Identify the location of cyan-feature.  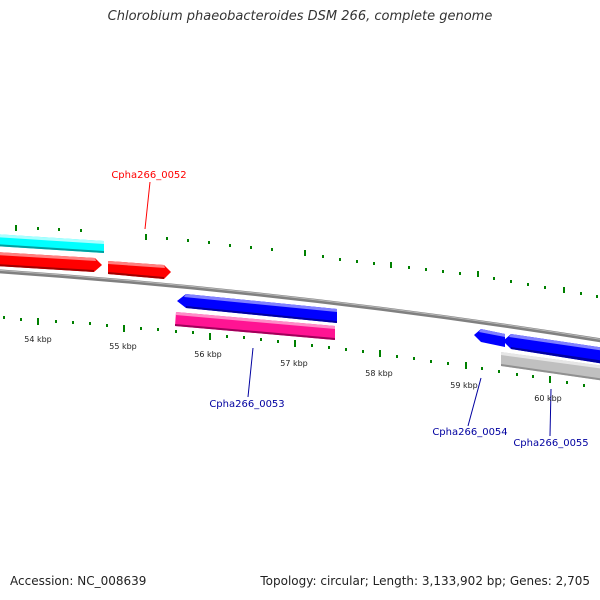
(52, 243).